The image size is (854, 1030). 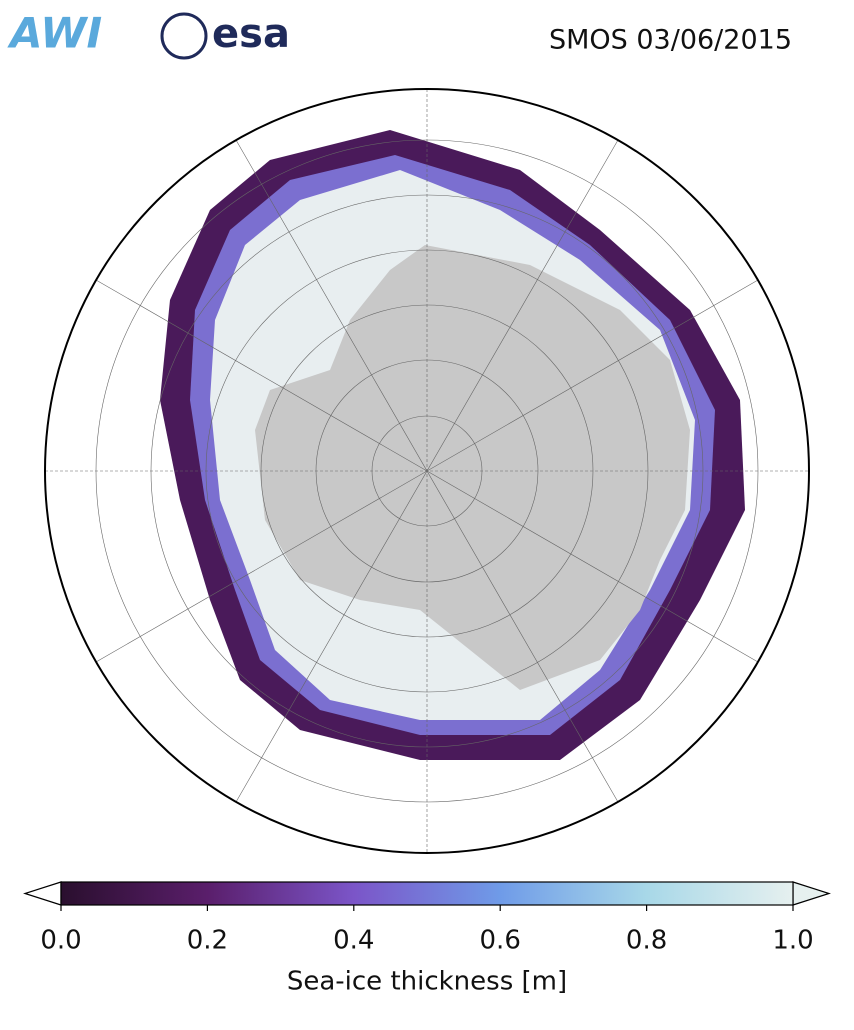 What do you see at coordinates (670, 40) in the screenshot?
I see `map-title: SMOS 03/06/2015` at bounding box center [670, 40].